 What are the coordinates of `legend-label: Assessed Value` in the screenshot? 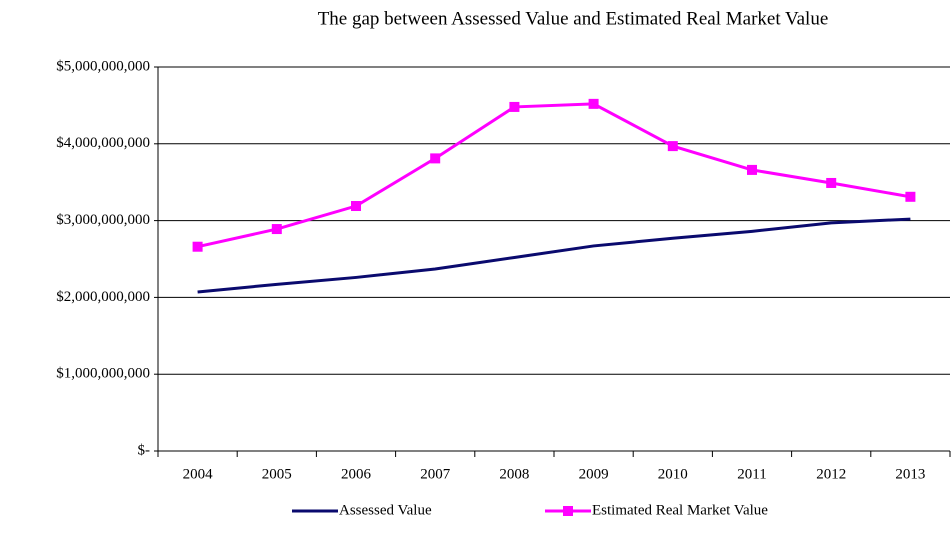 It's located at (385, 510).